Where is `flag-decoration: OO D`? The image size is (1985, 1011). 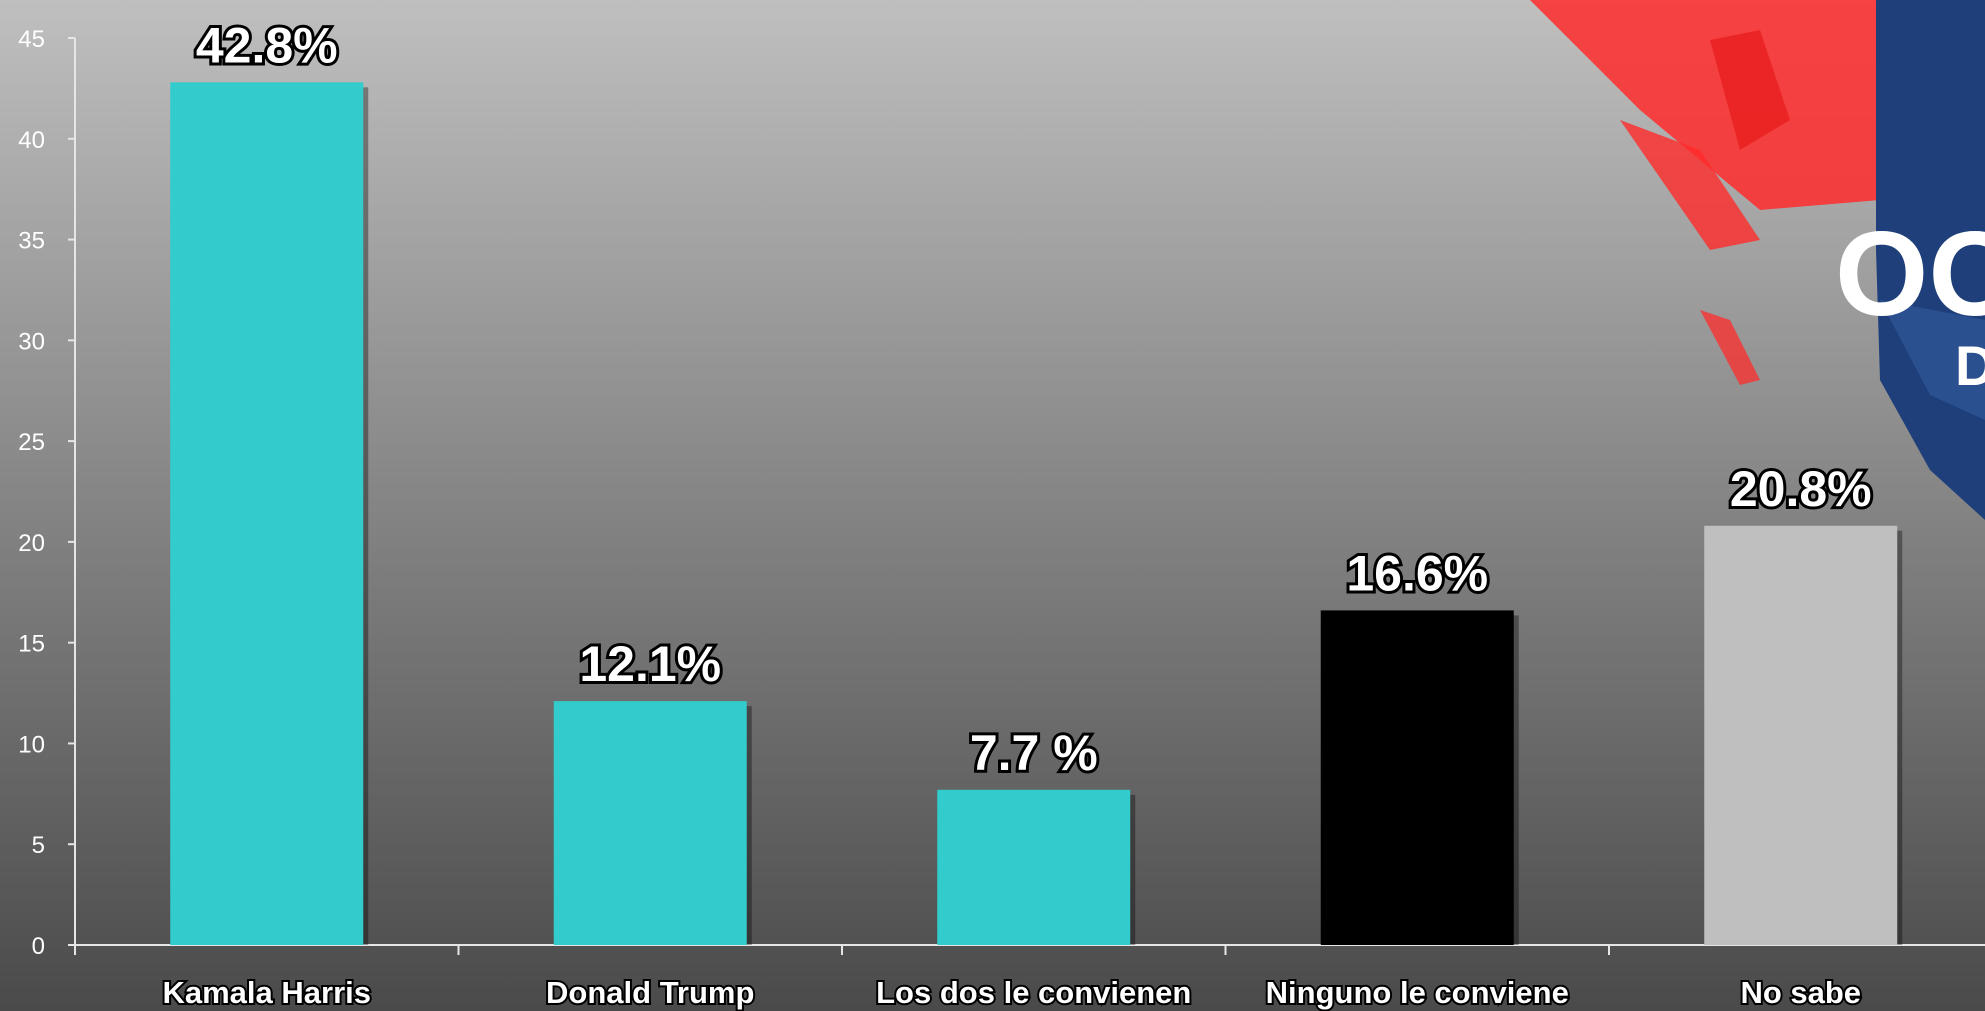 flag-decoration: OO D is located at coordinates (1757, 260).